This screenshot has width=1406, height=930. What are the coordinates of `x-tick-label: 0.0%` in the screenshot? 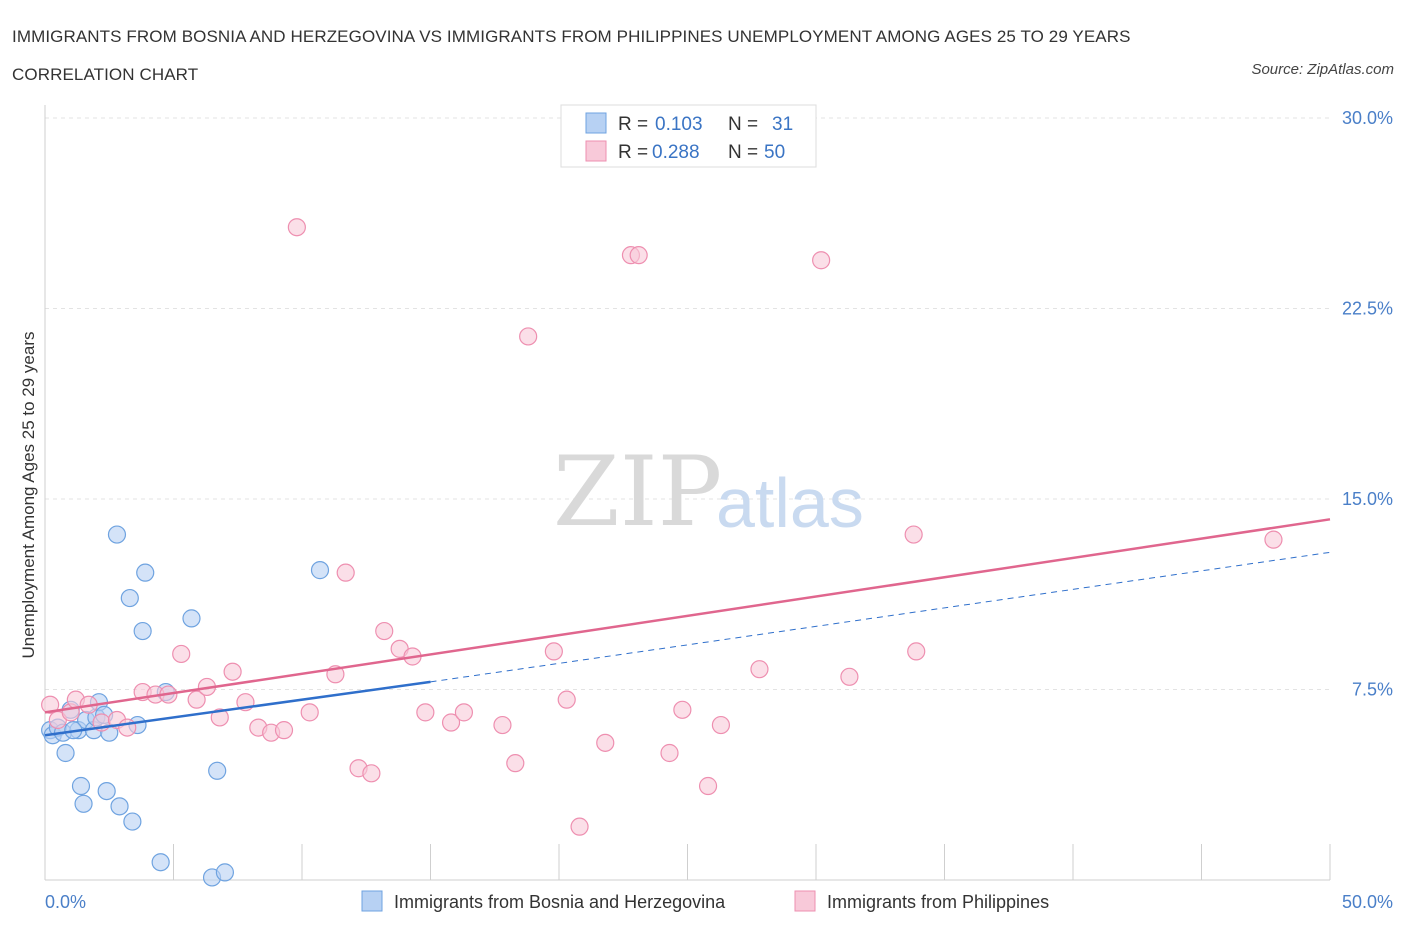 It's located at (65, 902).